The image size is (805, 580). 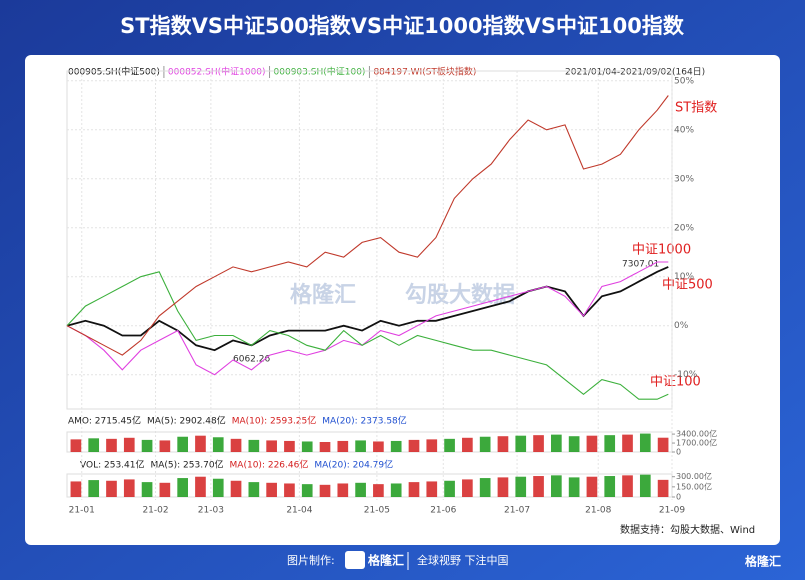 I want to click on x-tick-label: 21-08, so click(x=598, y=511).